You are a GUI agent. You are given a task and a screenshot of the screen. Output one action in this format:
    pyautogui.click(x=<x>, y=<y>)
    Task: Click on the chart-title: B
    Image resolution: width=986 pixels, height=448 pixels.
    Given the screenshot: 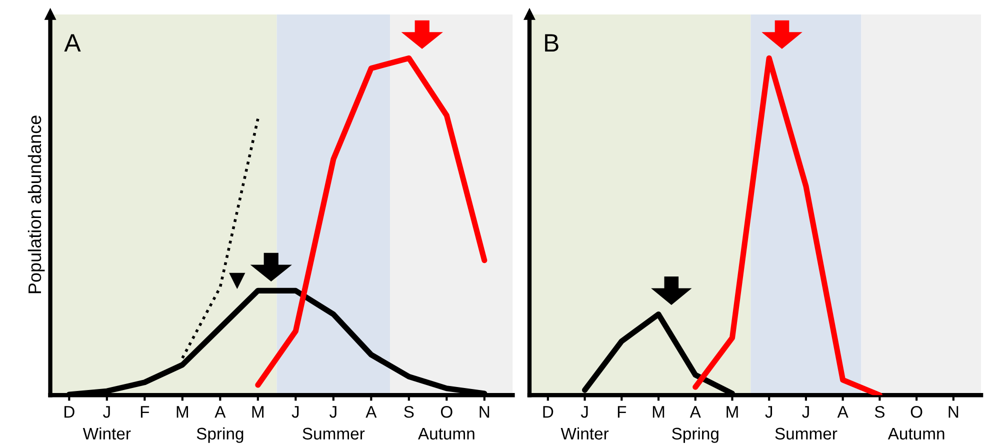 What is the action you would take?
    pyautogui.click(x=551, y=43)
    